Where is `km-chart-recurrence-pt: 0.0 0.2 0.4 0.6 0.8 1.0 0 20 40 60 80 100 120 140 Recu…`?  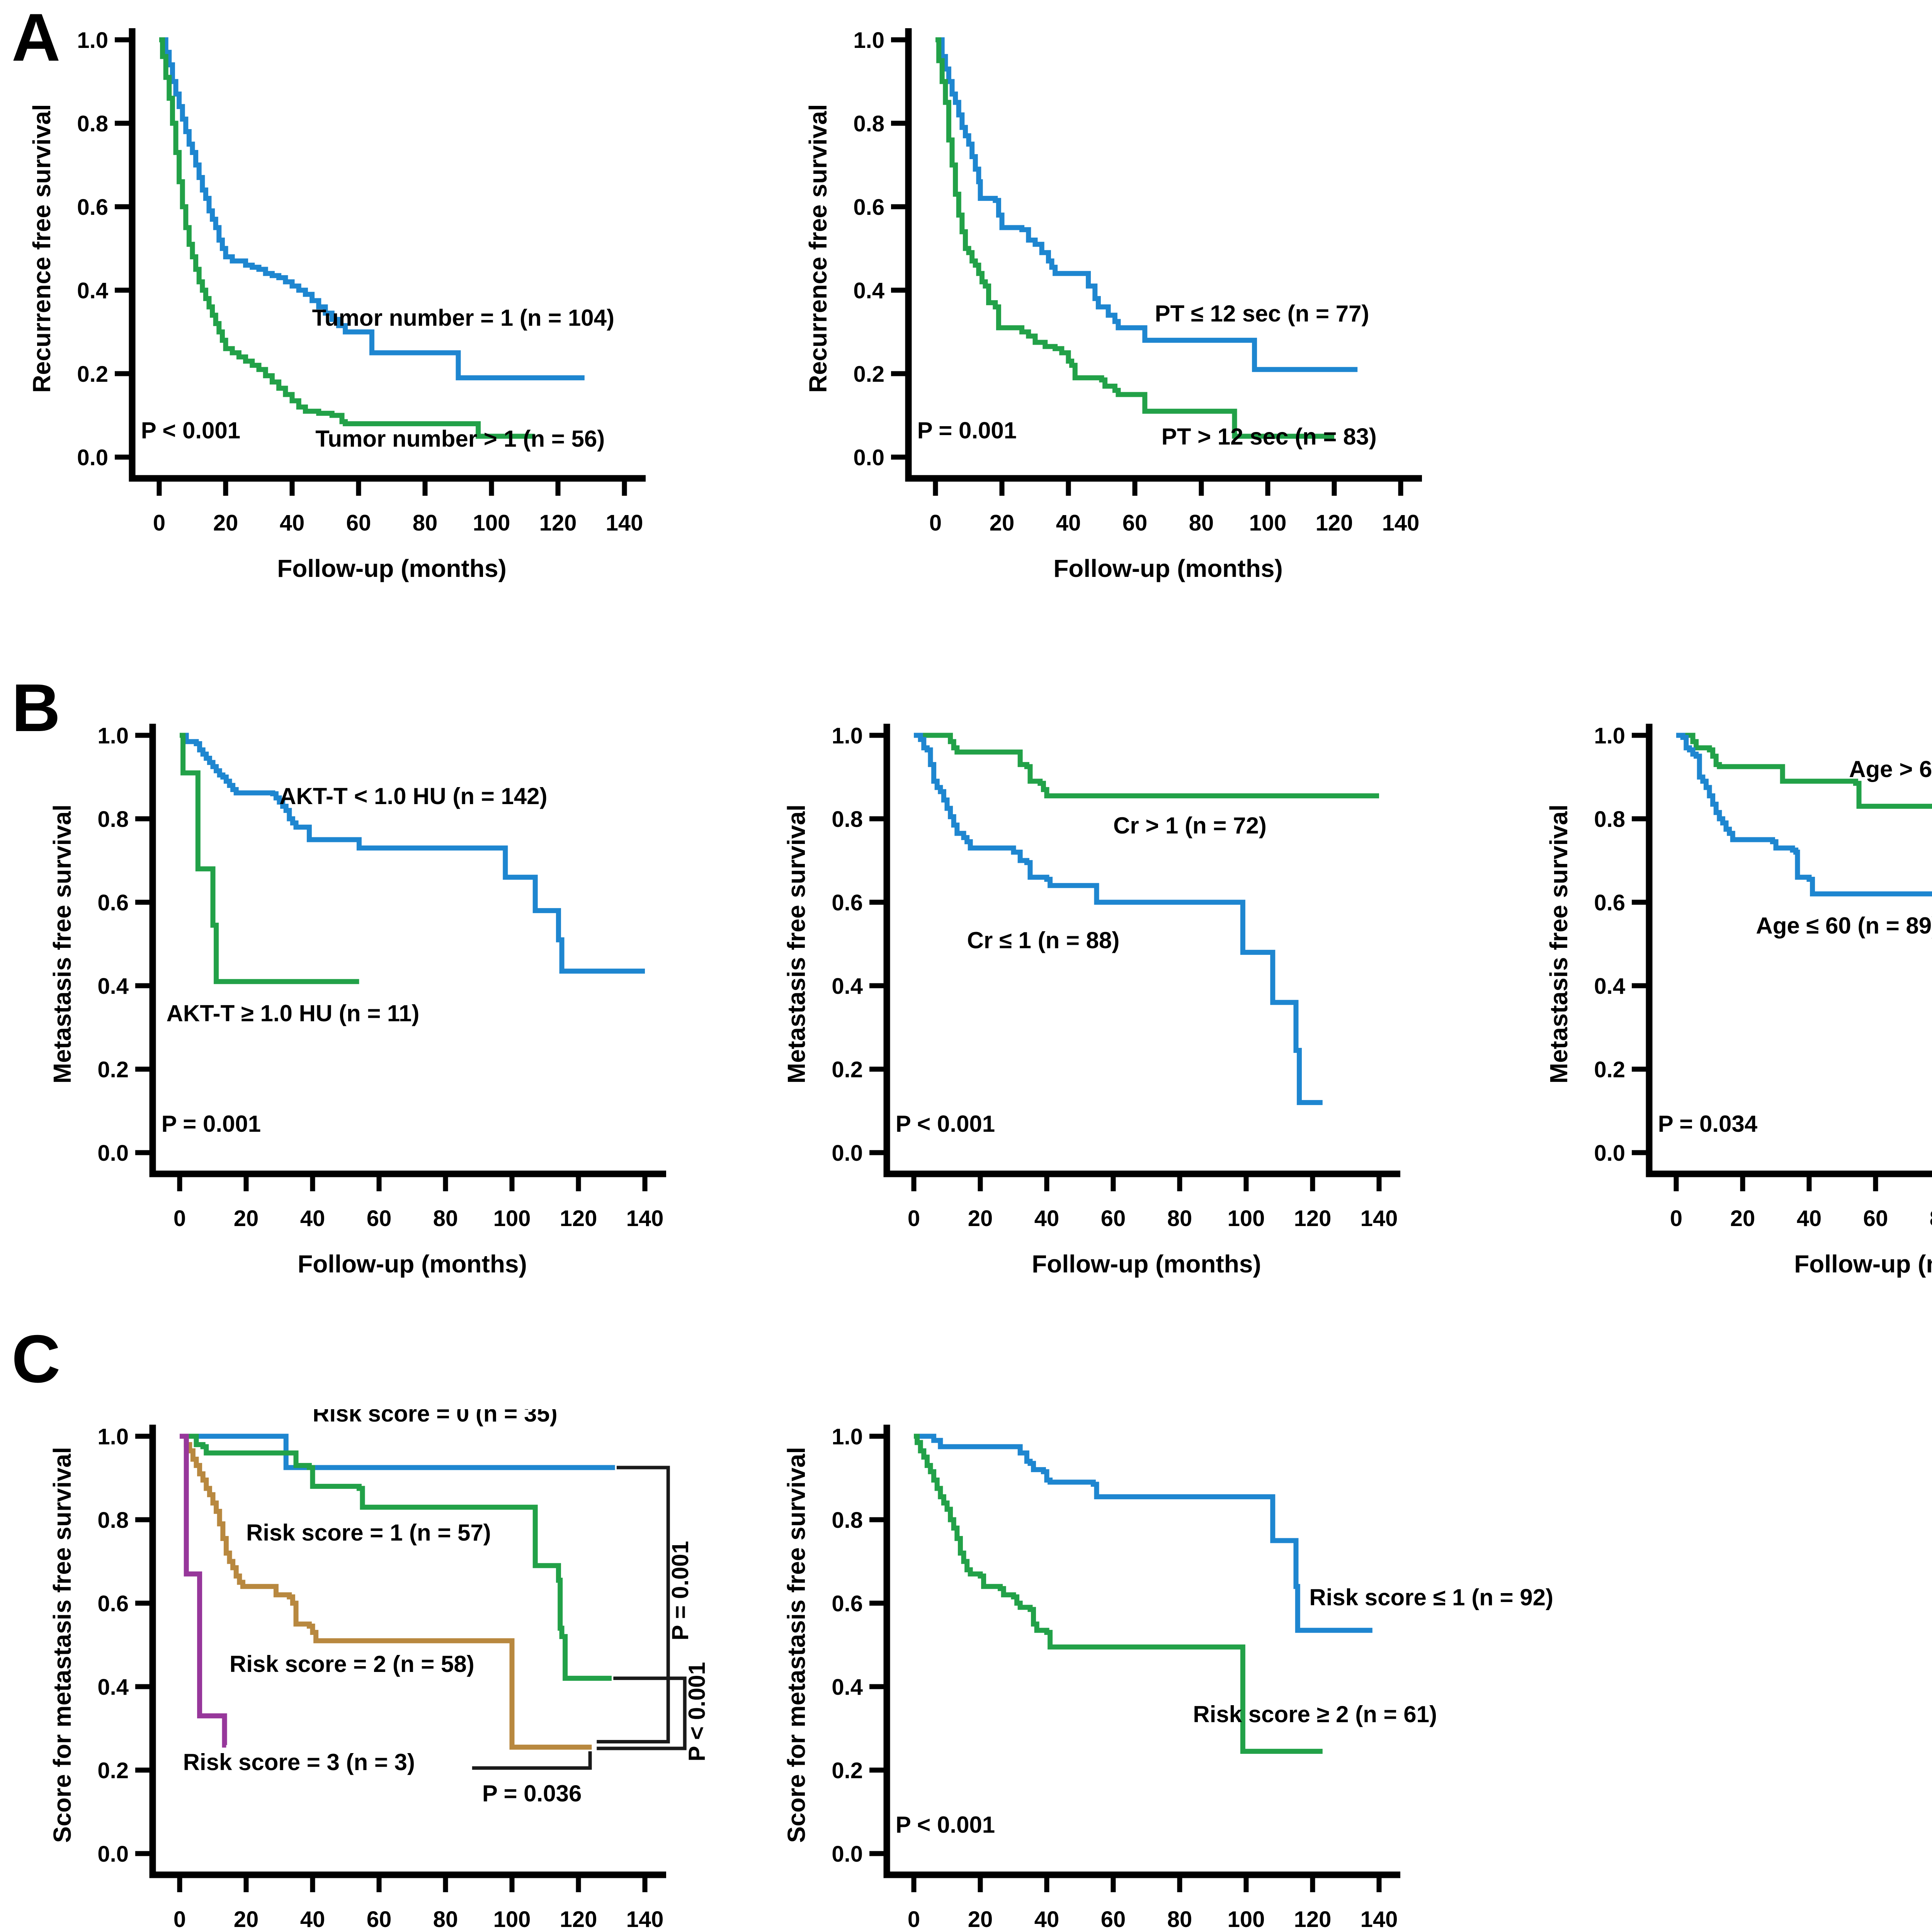
km-chart-recurrence-pt: 0.0 0.2 0.4 0.6 0.8 1.0 0 20 40 60 80 100 120 140 Recu… is located at coordinates (1113, 305).